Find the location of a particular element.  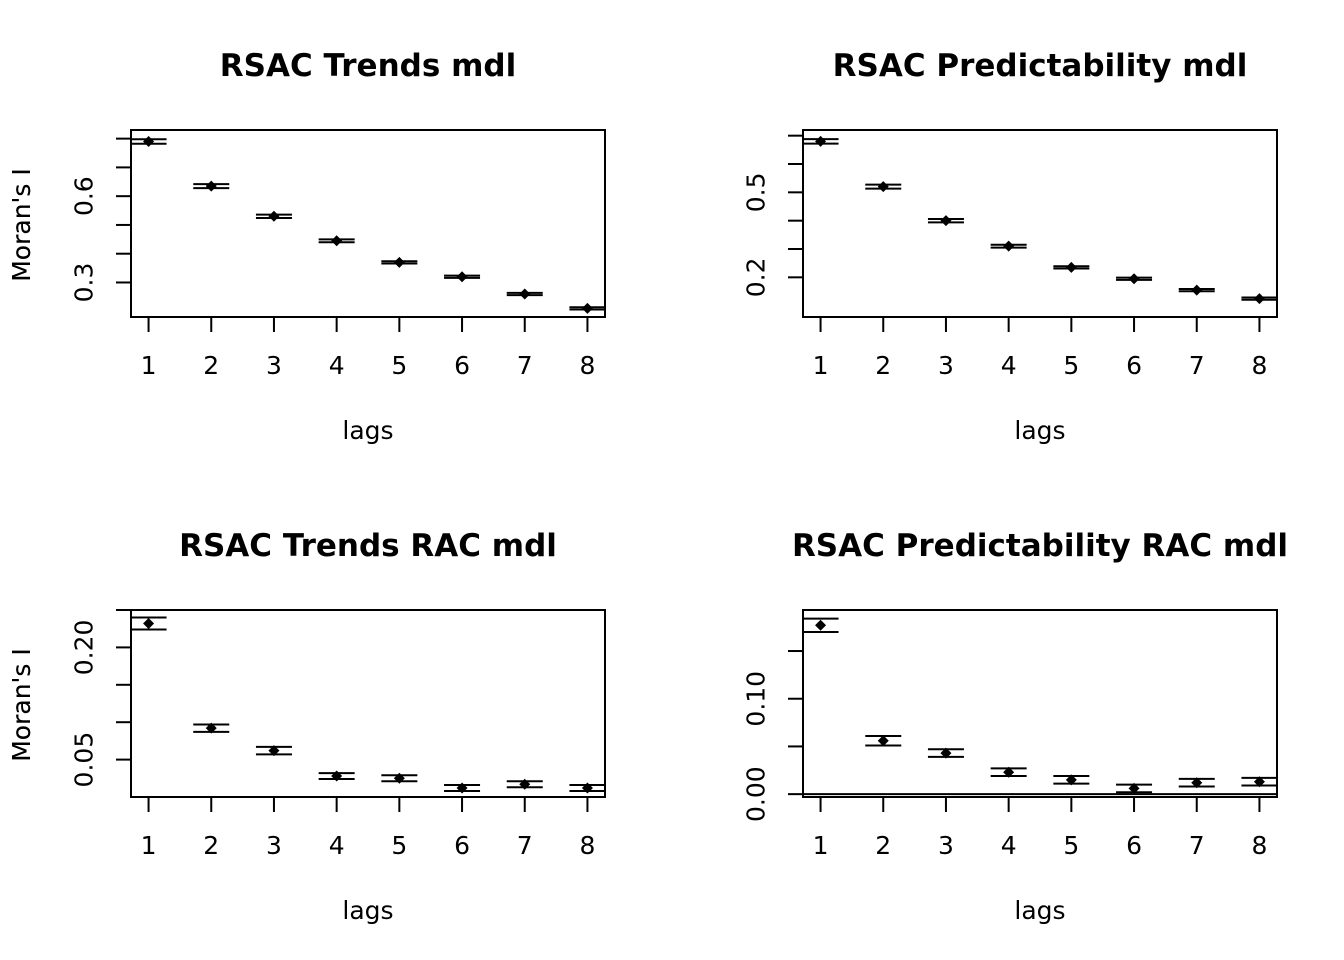

chart-title: RSAC Trends RAC mdl is located at coordinates (368, 546).